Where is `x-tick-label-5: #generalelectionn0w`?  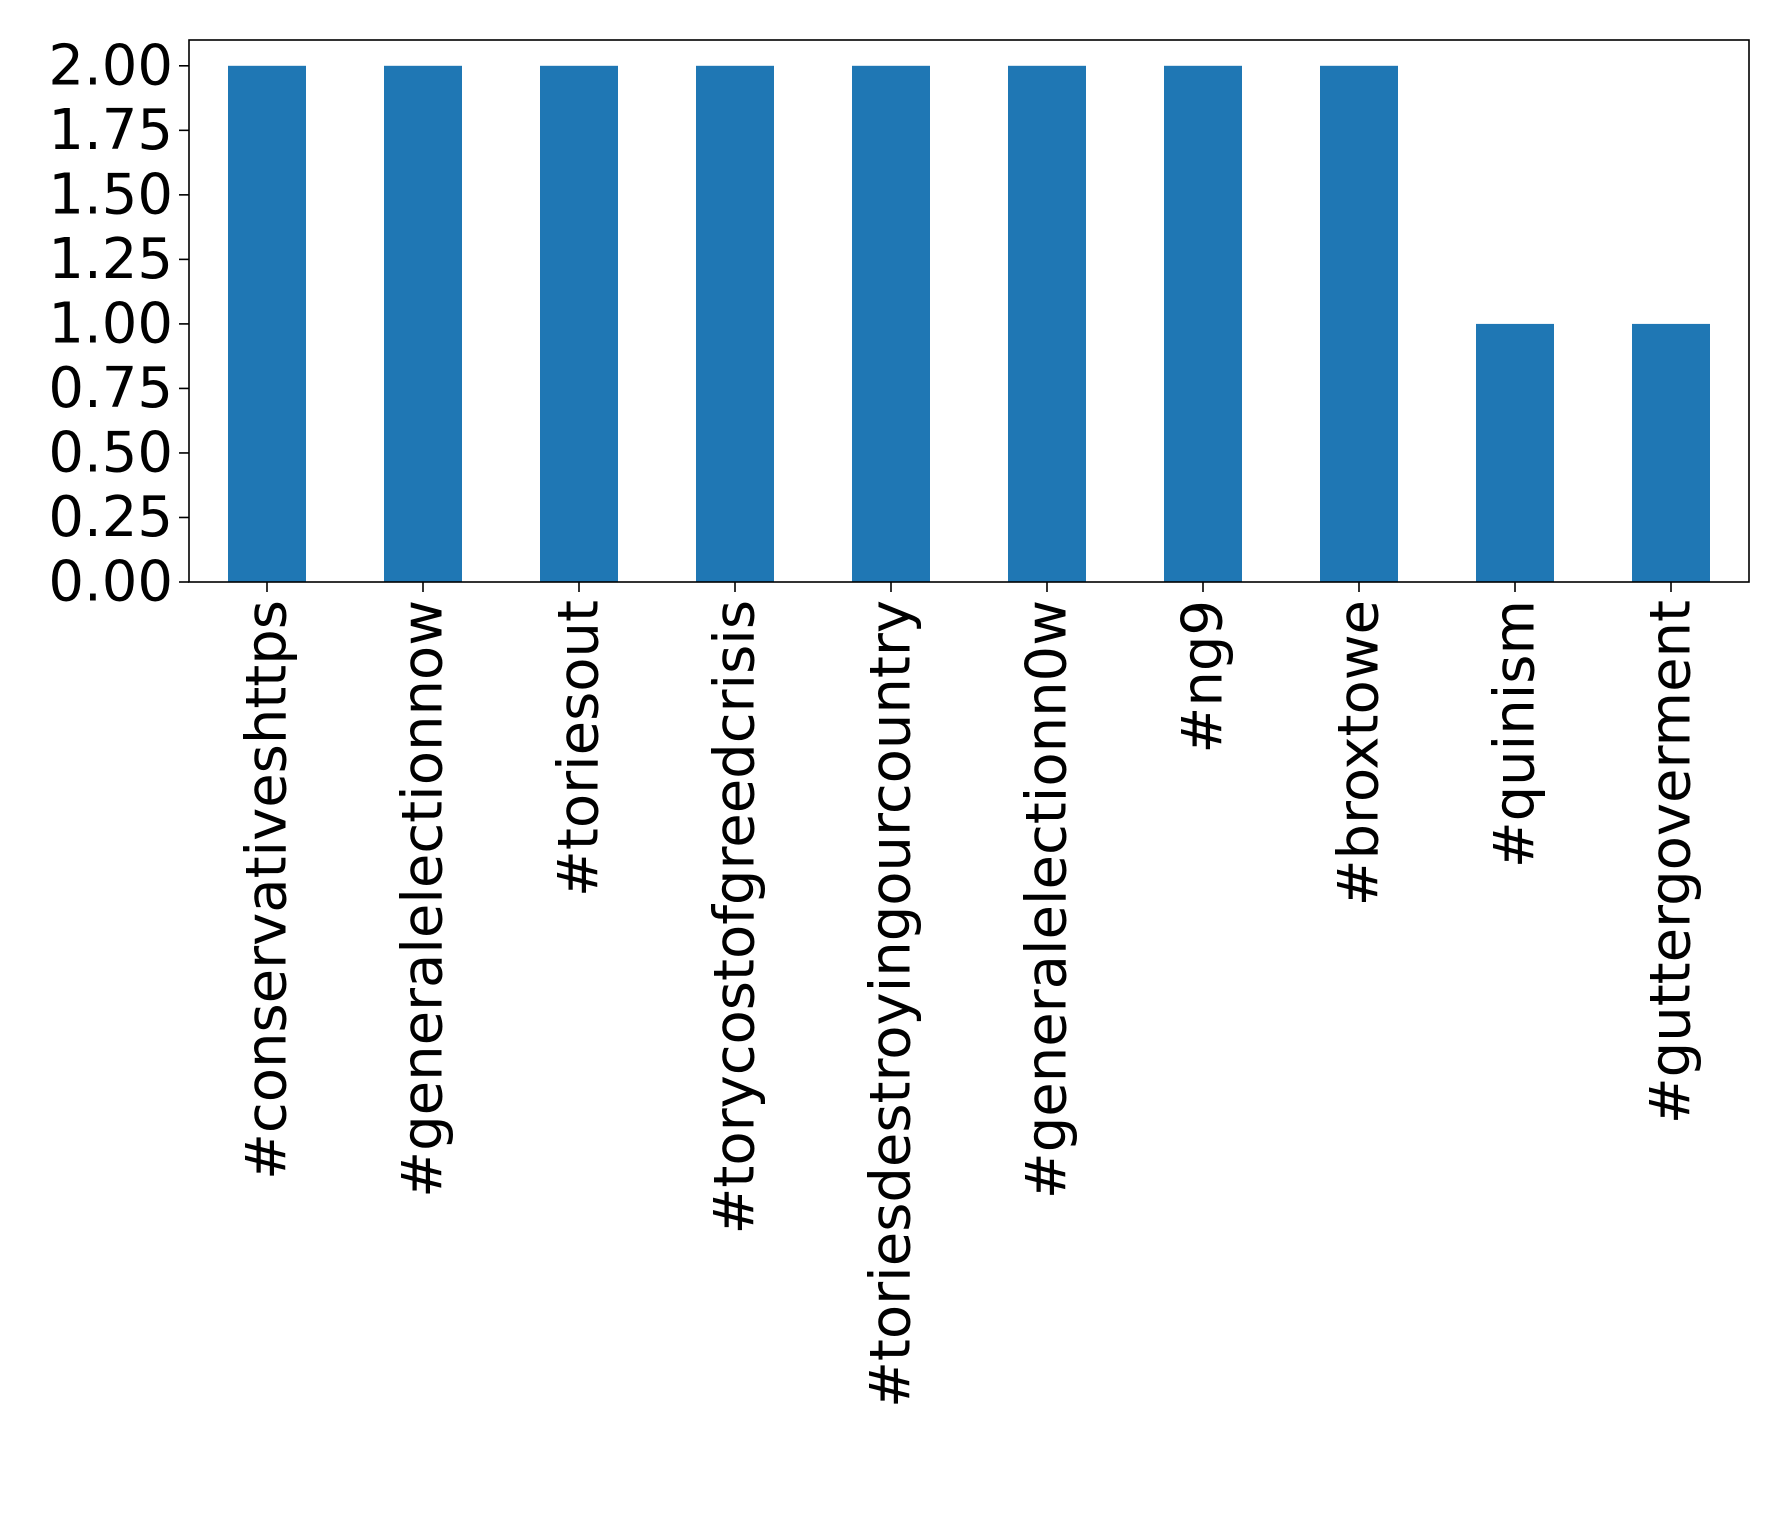
x-tick-label-5: #generalelectionn0w is located at coordinates (1047, 899).